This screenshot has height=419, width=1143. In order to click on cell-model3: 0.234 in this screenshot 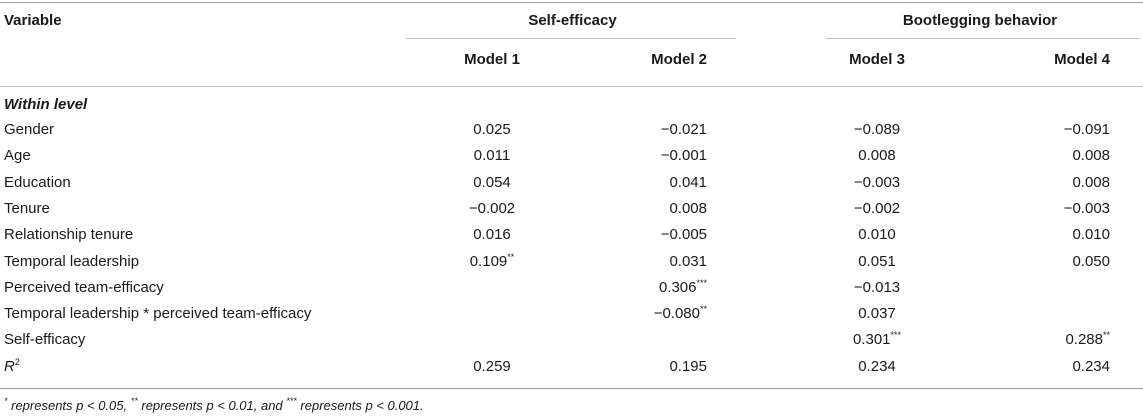, I will do `click(877, 367)`.